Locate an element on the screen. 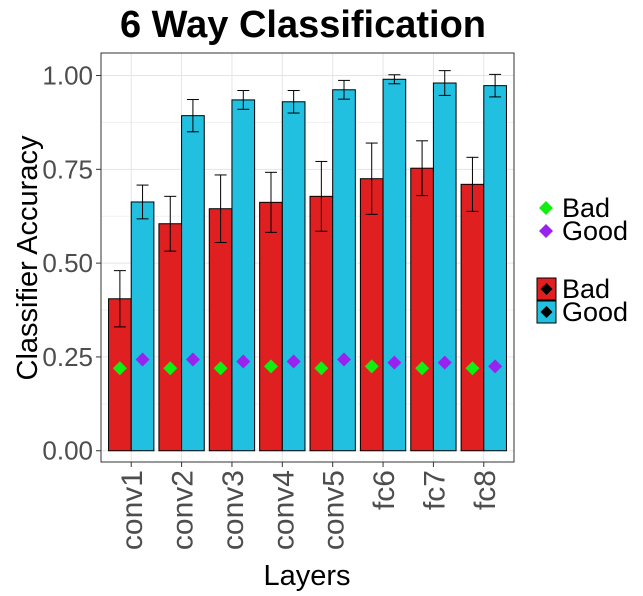  x-tick-label-conv1: conv1 is located at coordinates (132, 510).